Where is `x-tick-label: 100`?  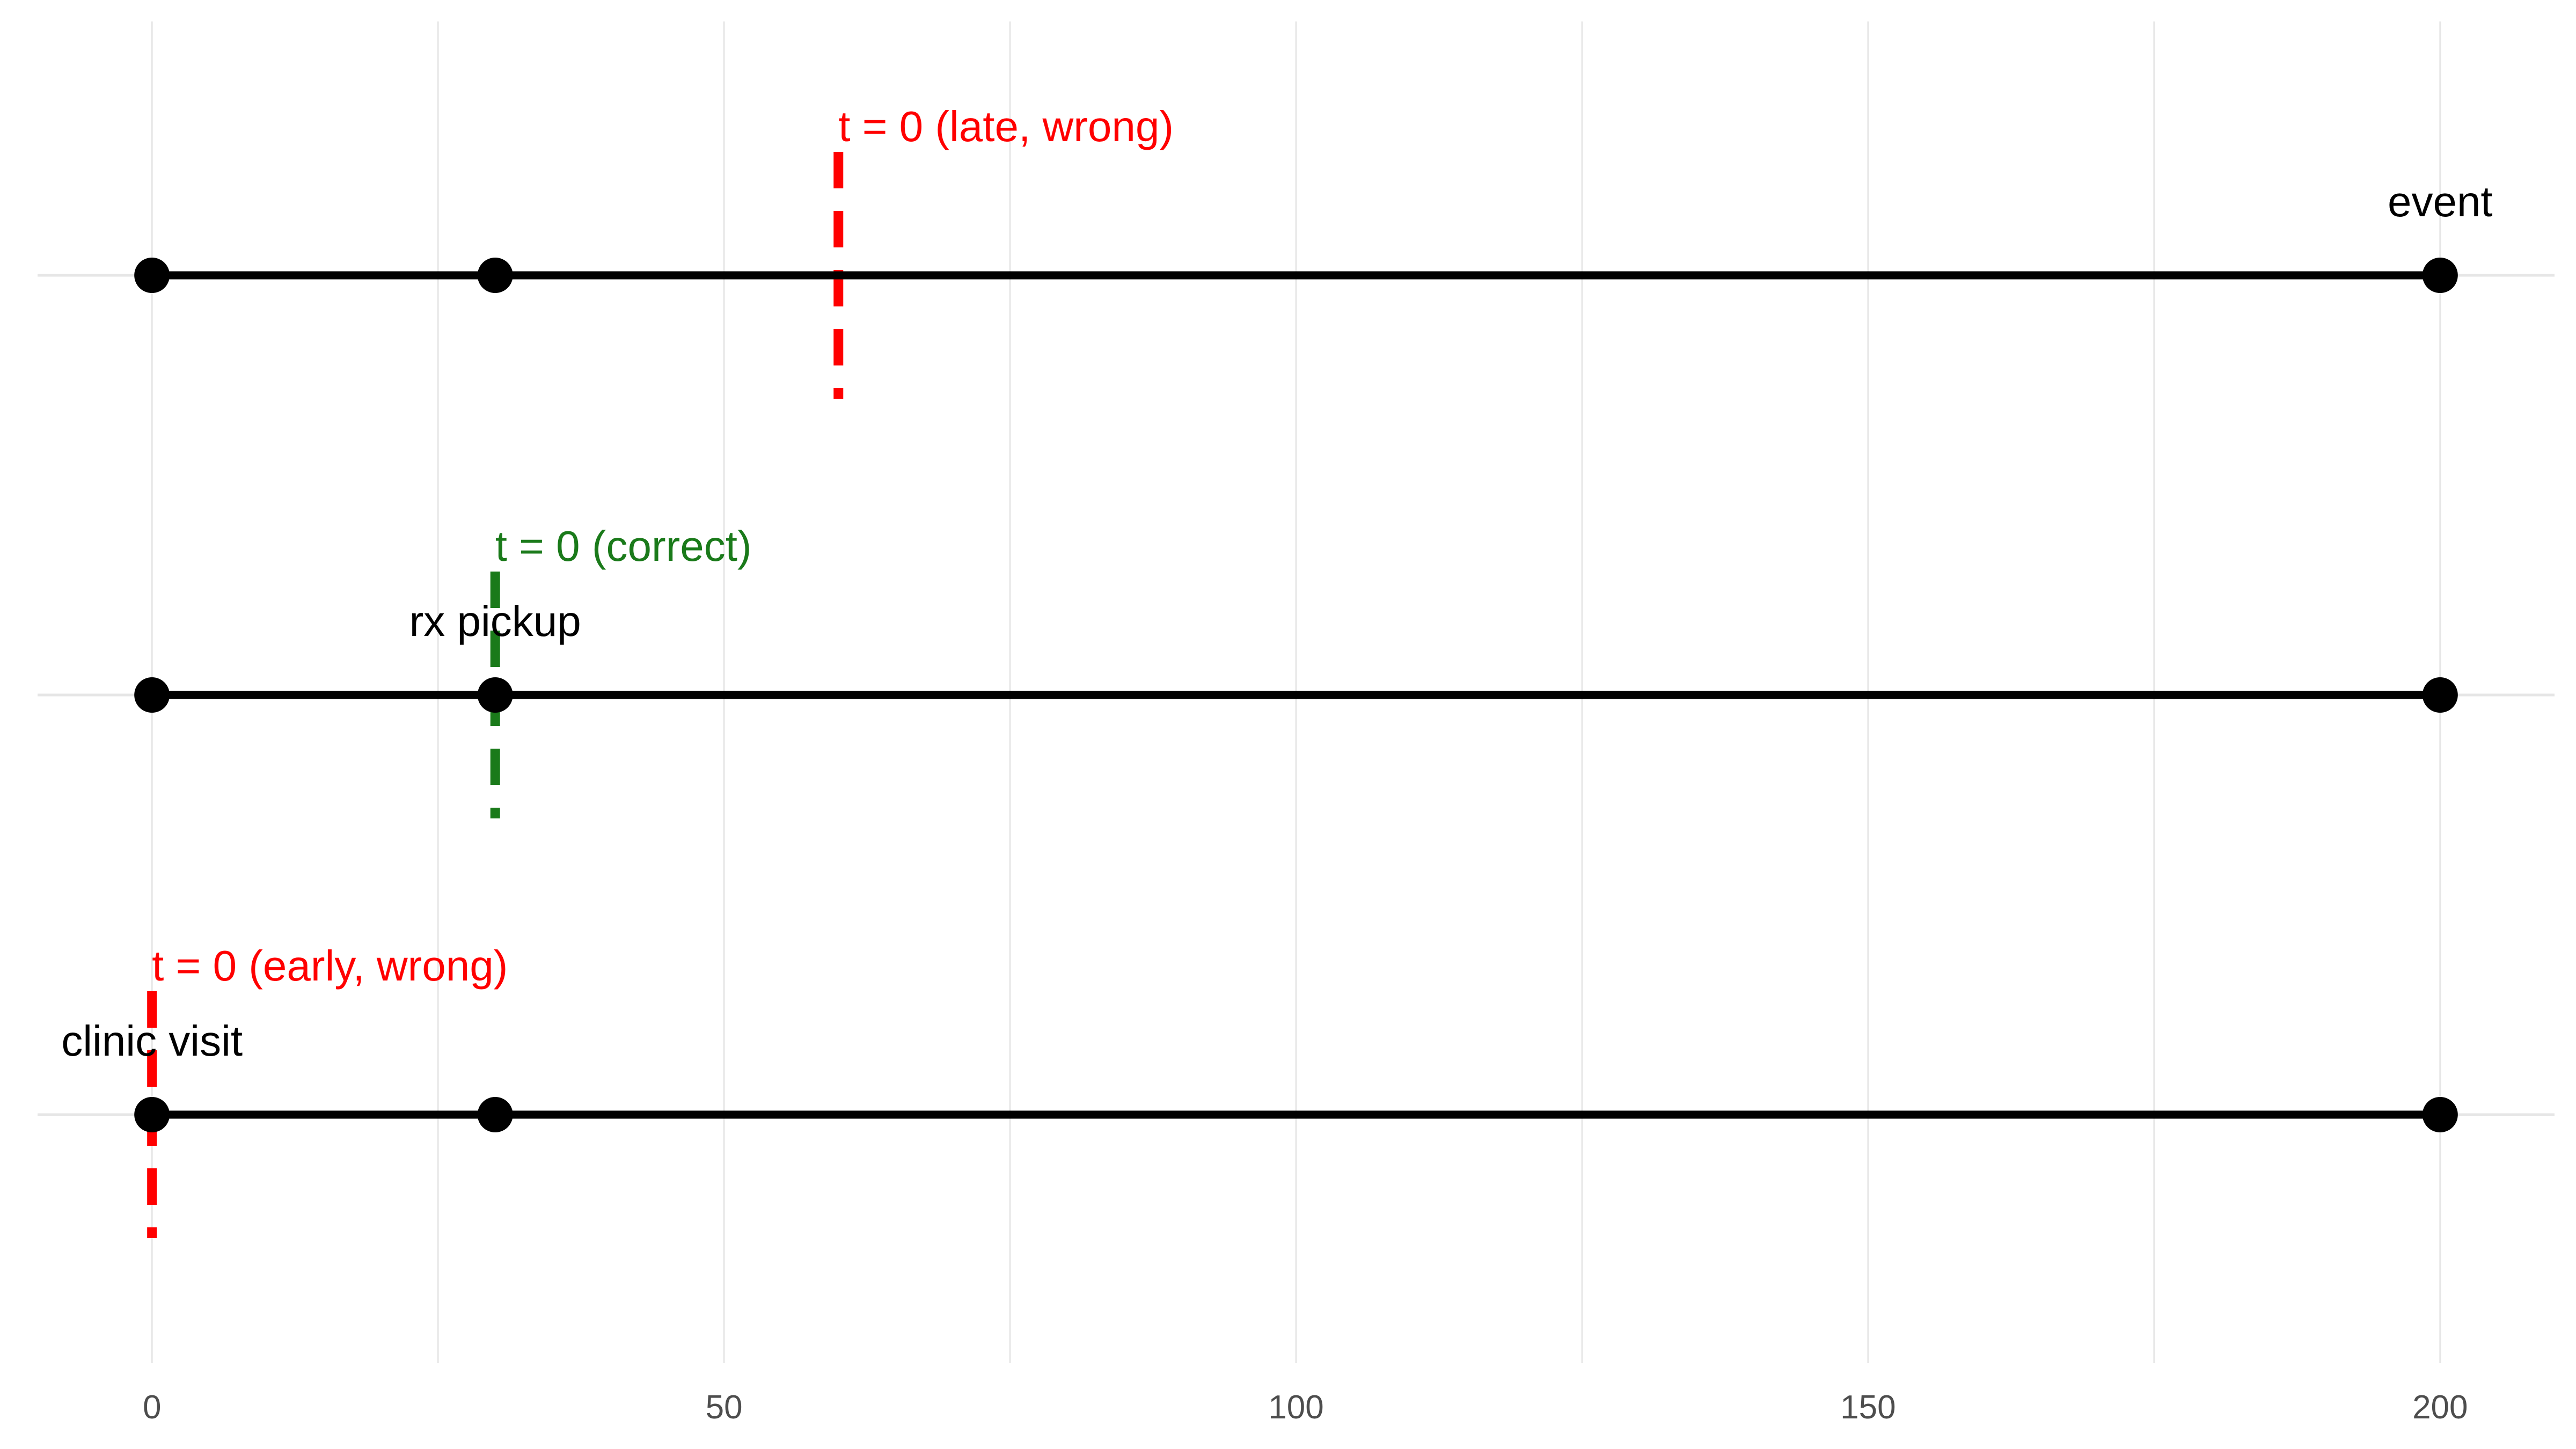
x-tick-label: 100 is located at coordinates (1295, 1407).